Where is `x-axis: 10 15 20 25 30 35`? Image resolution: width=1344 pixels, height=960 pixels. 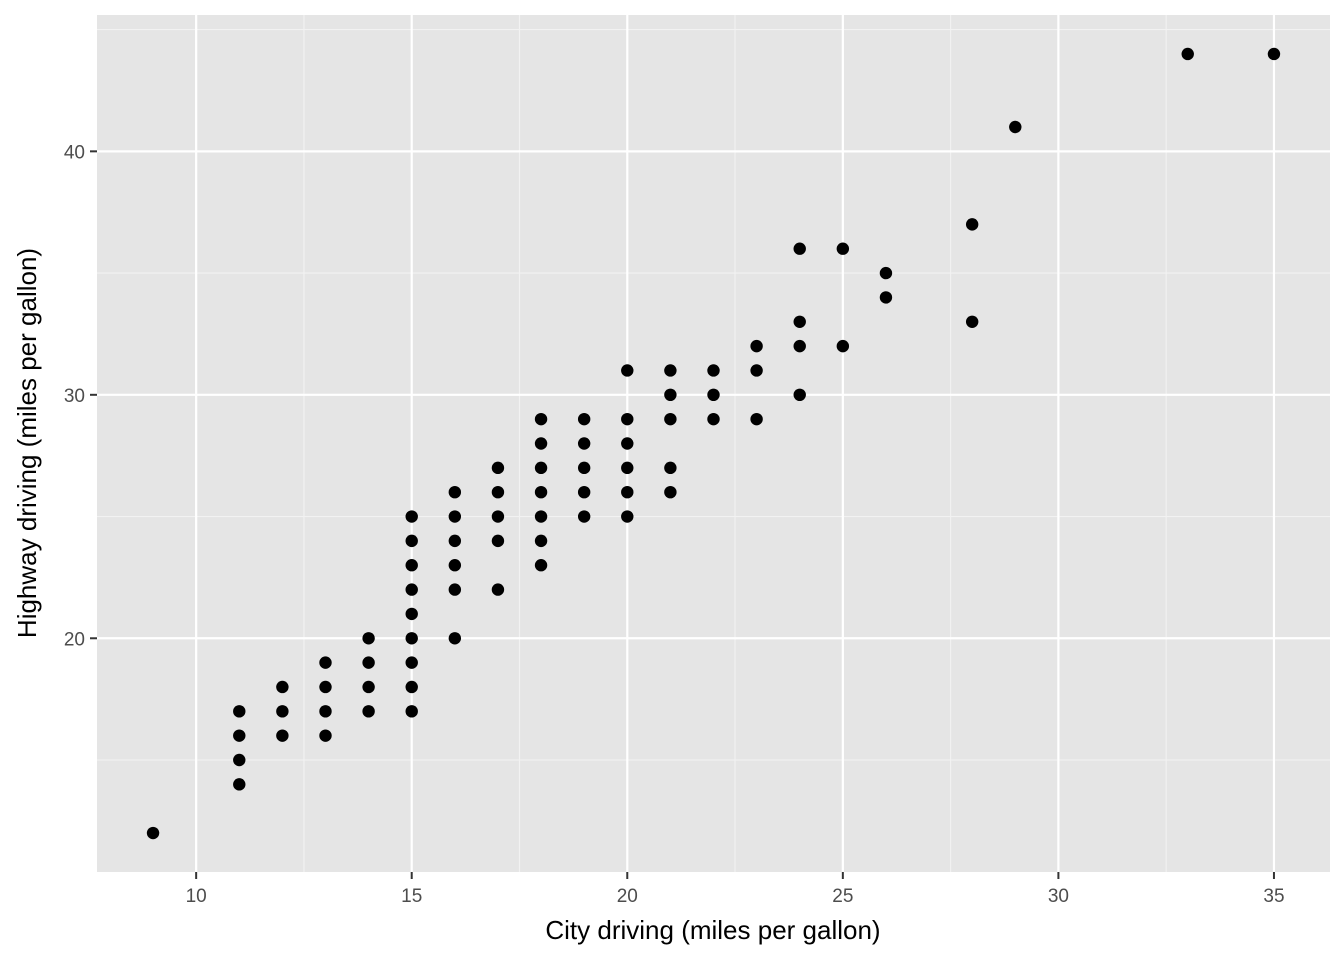 x-axis: 10 15 20 25 30 35 is located at coordinates (735, 889).